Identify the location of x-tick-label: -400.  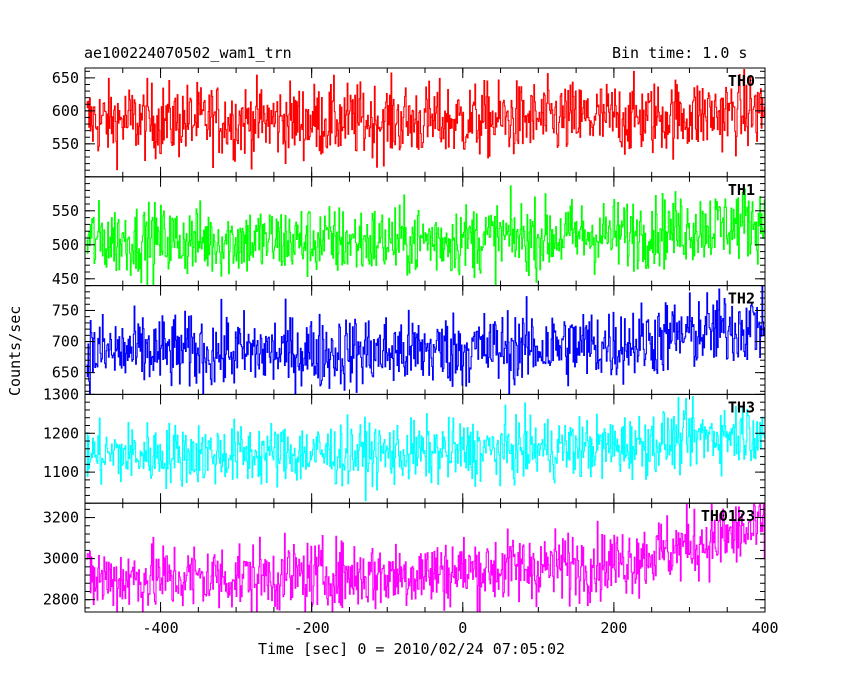
(160, 628).